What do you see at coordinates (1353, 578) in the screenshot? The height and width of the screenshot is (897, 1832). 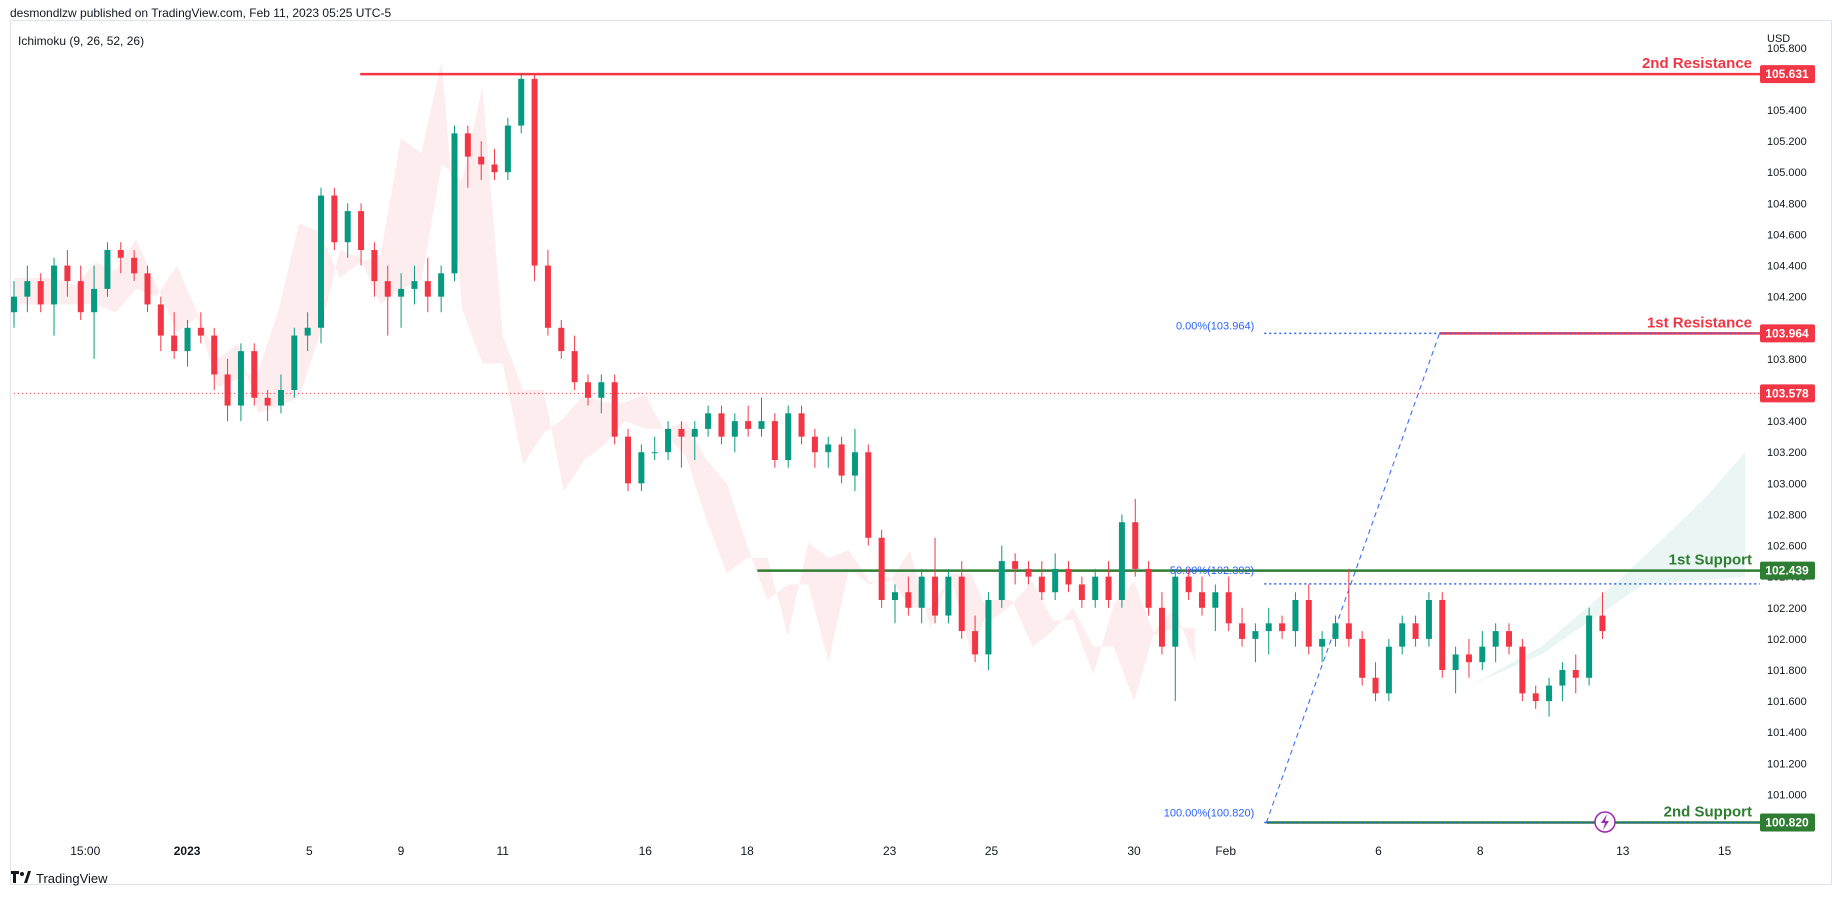 I see `fib-trend-line` at bounding box center [1353, 578].